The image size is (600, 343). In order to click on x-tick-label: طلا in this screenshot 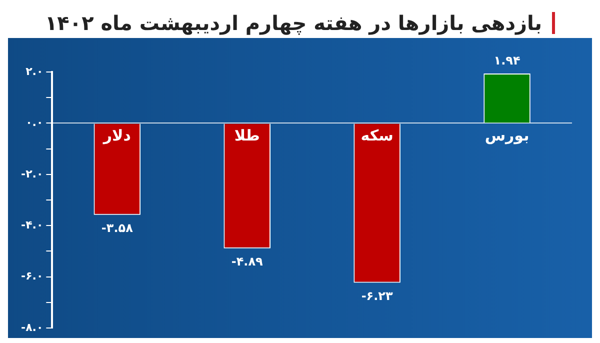, I will do `click(247, 135)`.